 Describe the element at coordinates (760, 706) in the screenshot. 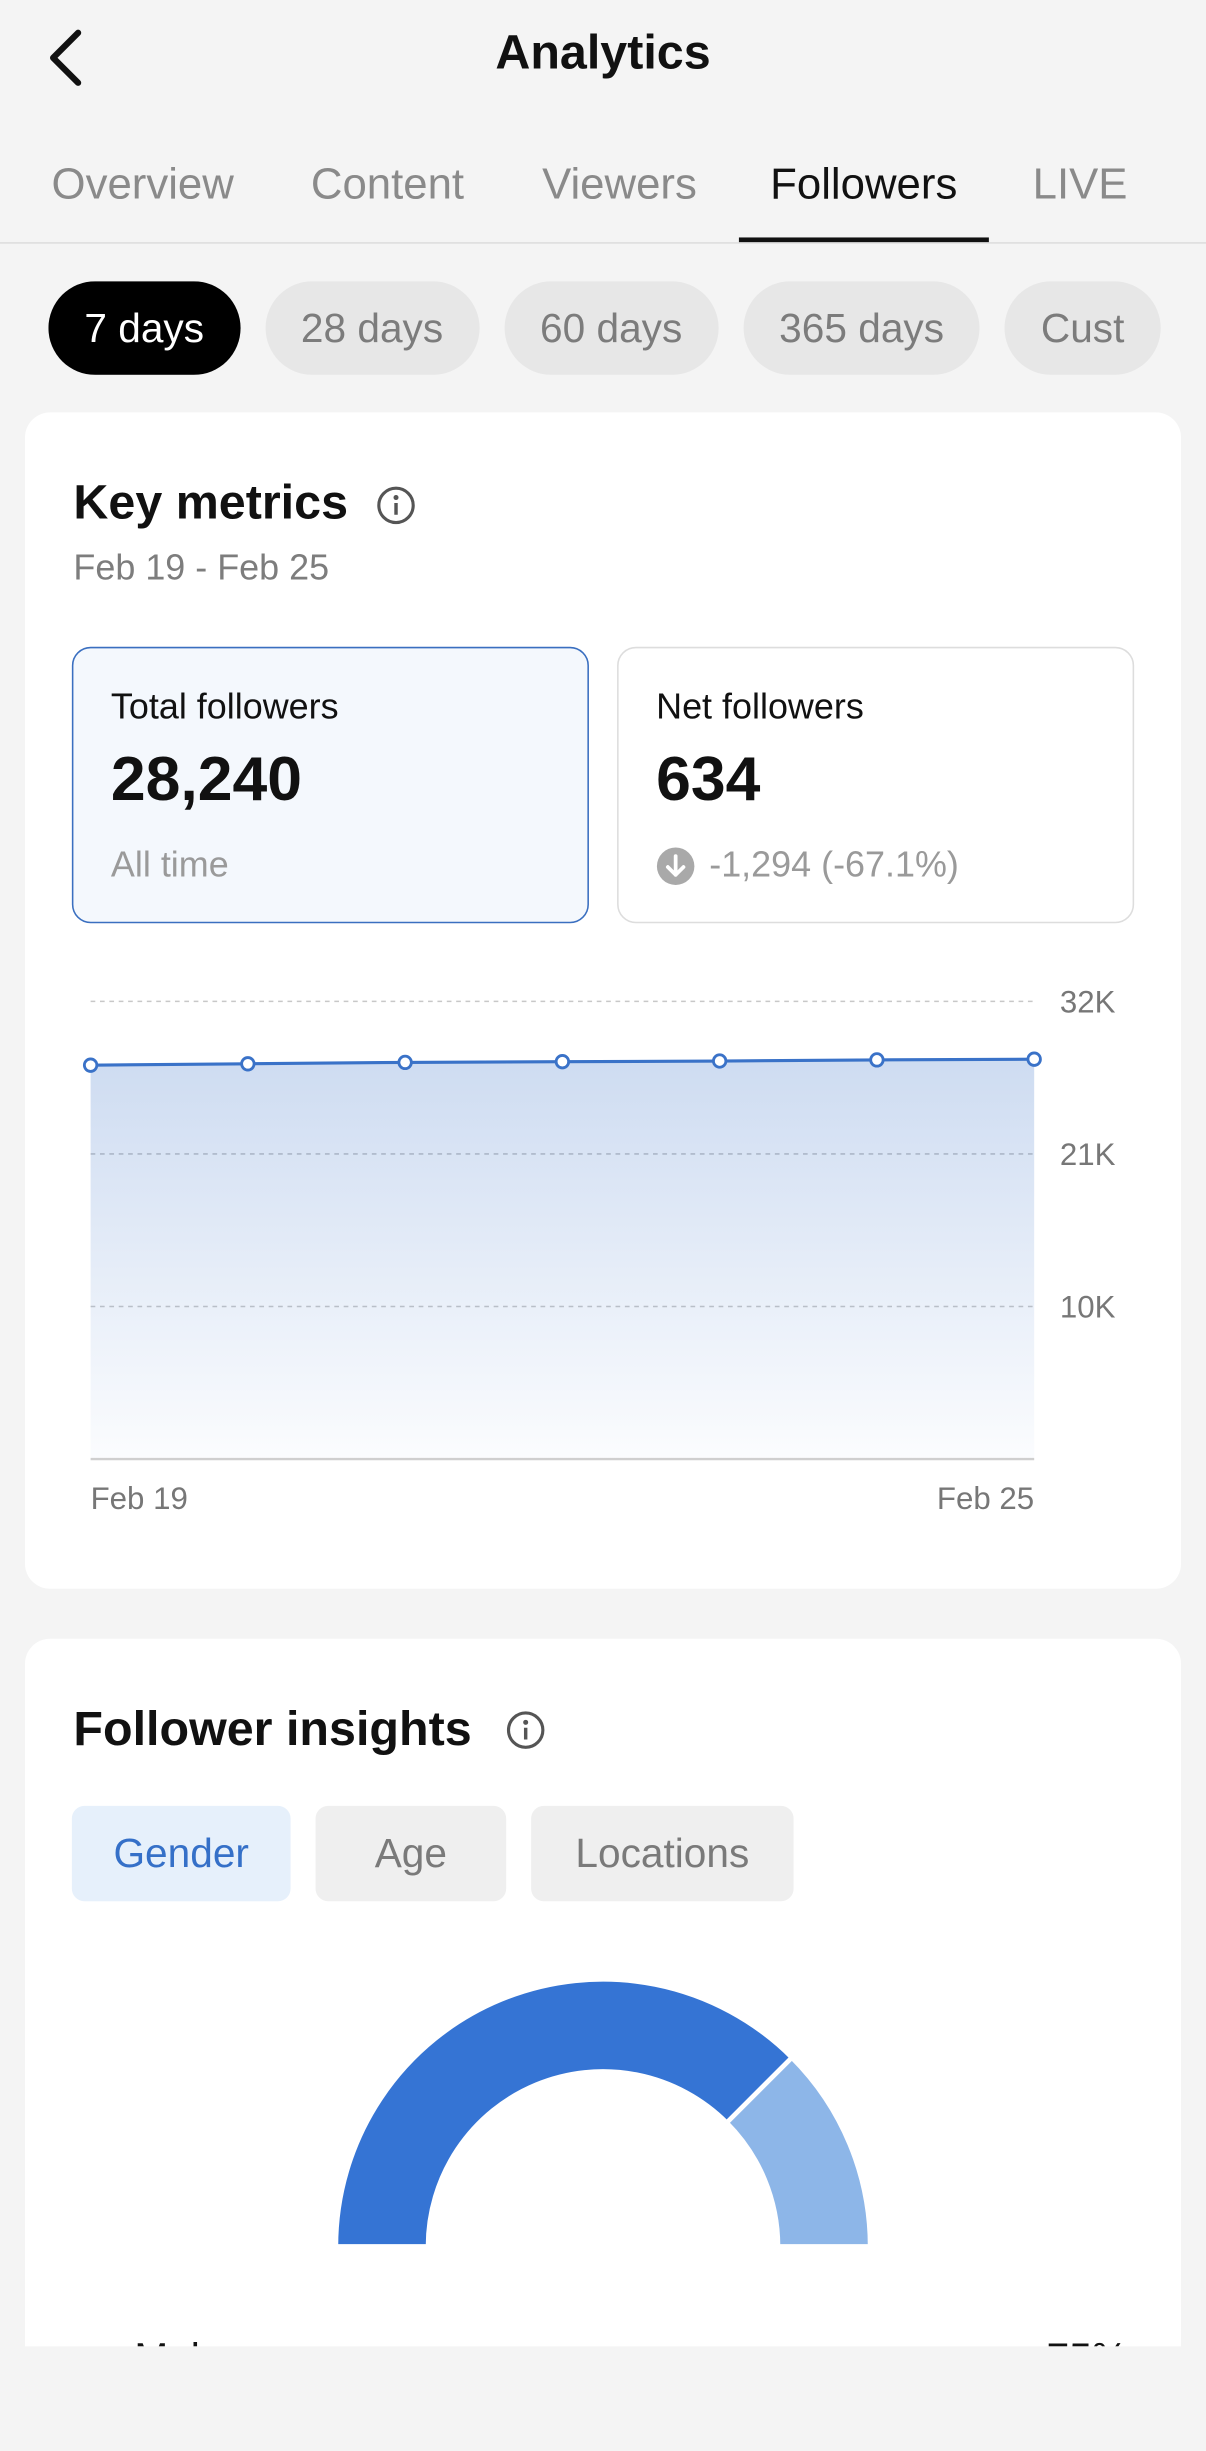

I see `metric-label: Net followers` at that location.